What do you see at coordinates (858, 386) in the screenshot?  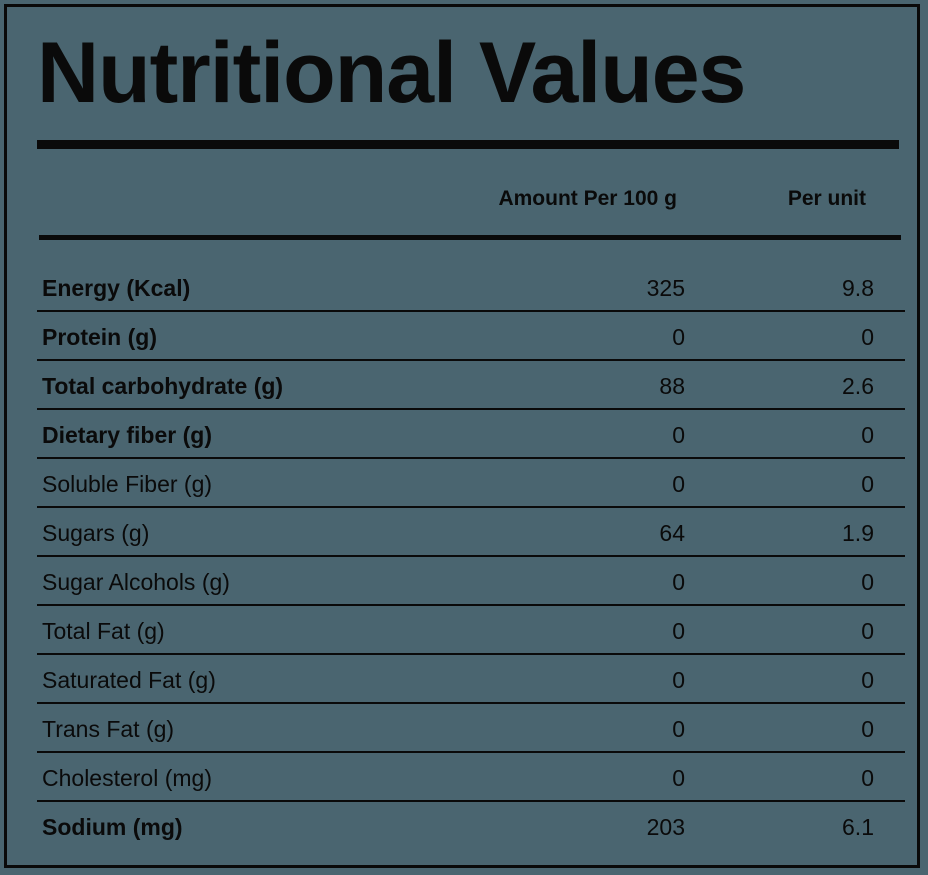 I see `value-per-unit: 2.6` at bounding box center [858, 386].